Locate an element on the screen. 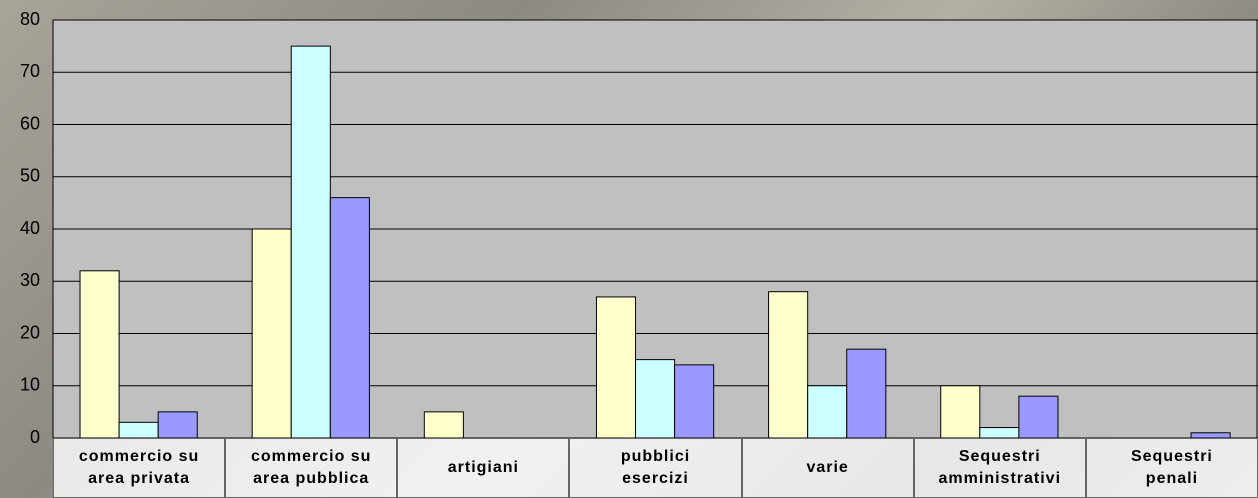  y-tick-label: 0 is located at coordinates (35, 437).